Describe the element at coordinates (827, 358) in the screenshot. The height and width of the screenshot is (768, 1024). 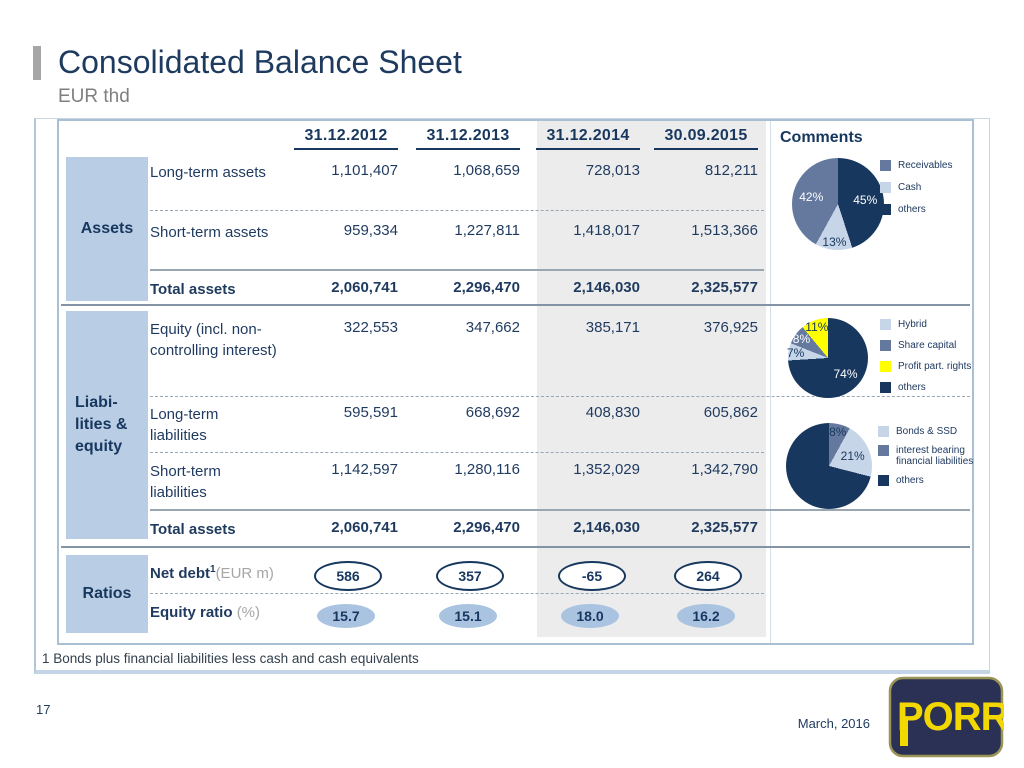
I see `pie-chart-equity-structure: 74% 7% 8% 11%` at that location.